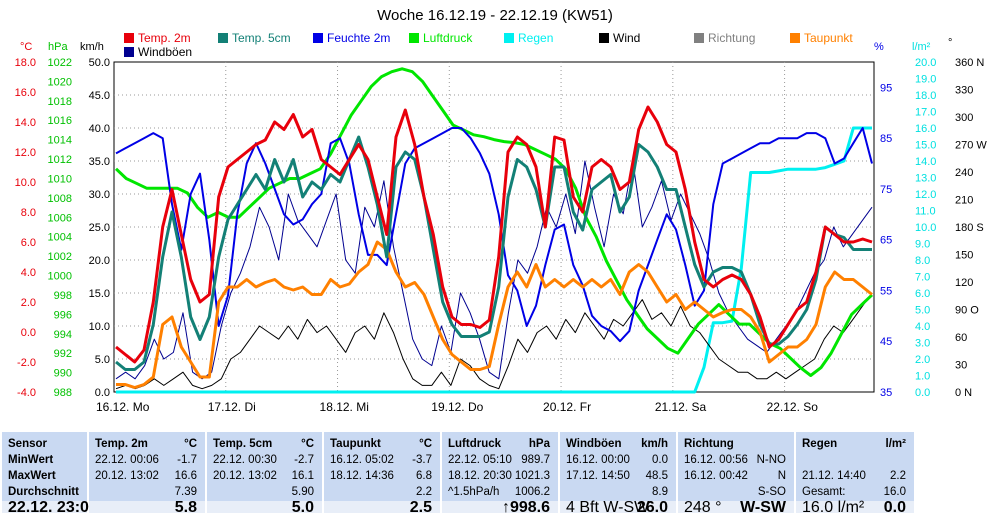 The height and width of the screenshot is (519, 990). Describe the element at coordinates (185, 507) in the screenshot. I see `stats-current-value: 5.8` at that location.